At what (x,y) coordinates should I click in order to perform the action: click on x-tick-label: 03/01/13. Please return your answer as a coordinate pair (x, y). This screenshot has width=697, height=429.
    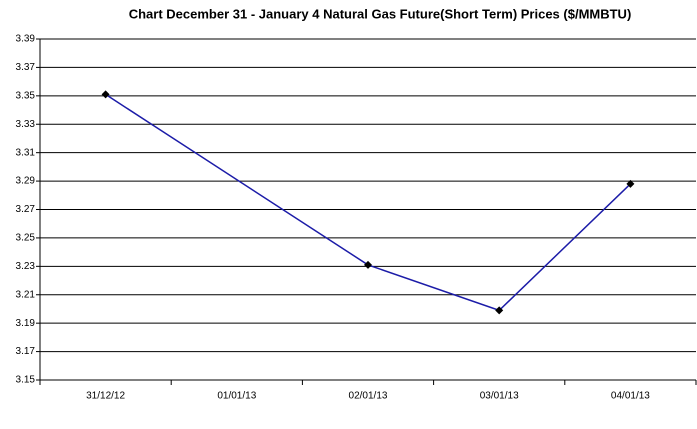
    Looking at the image, I should click on (499, 396).